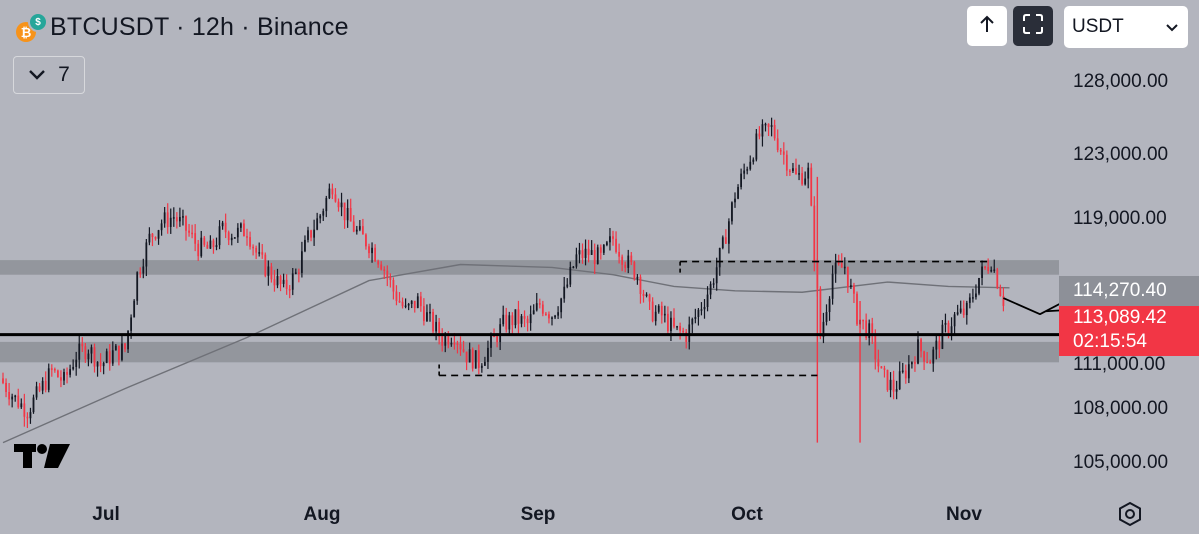  I want to click on symbol-title: BTCUSDT · 12h · Binance, so click(199, 26).